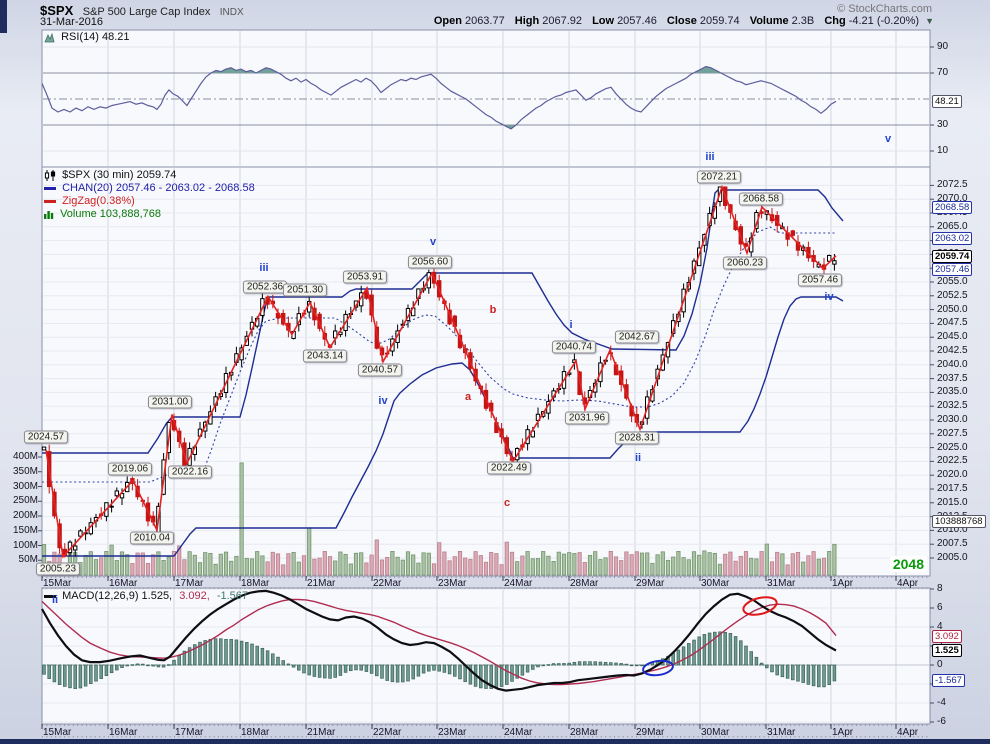 This screenshot has width=990, height=744. I want to click on exchange-badge: INDX, so click(231, 12).